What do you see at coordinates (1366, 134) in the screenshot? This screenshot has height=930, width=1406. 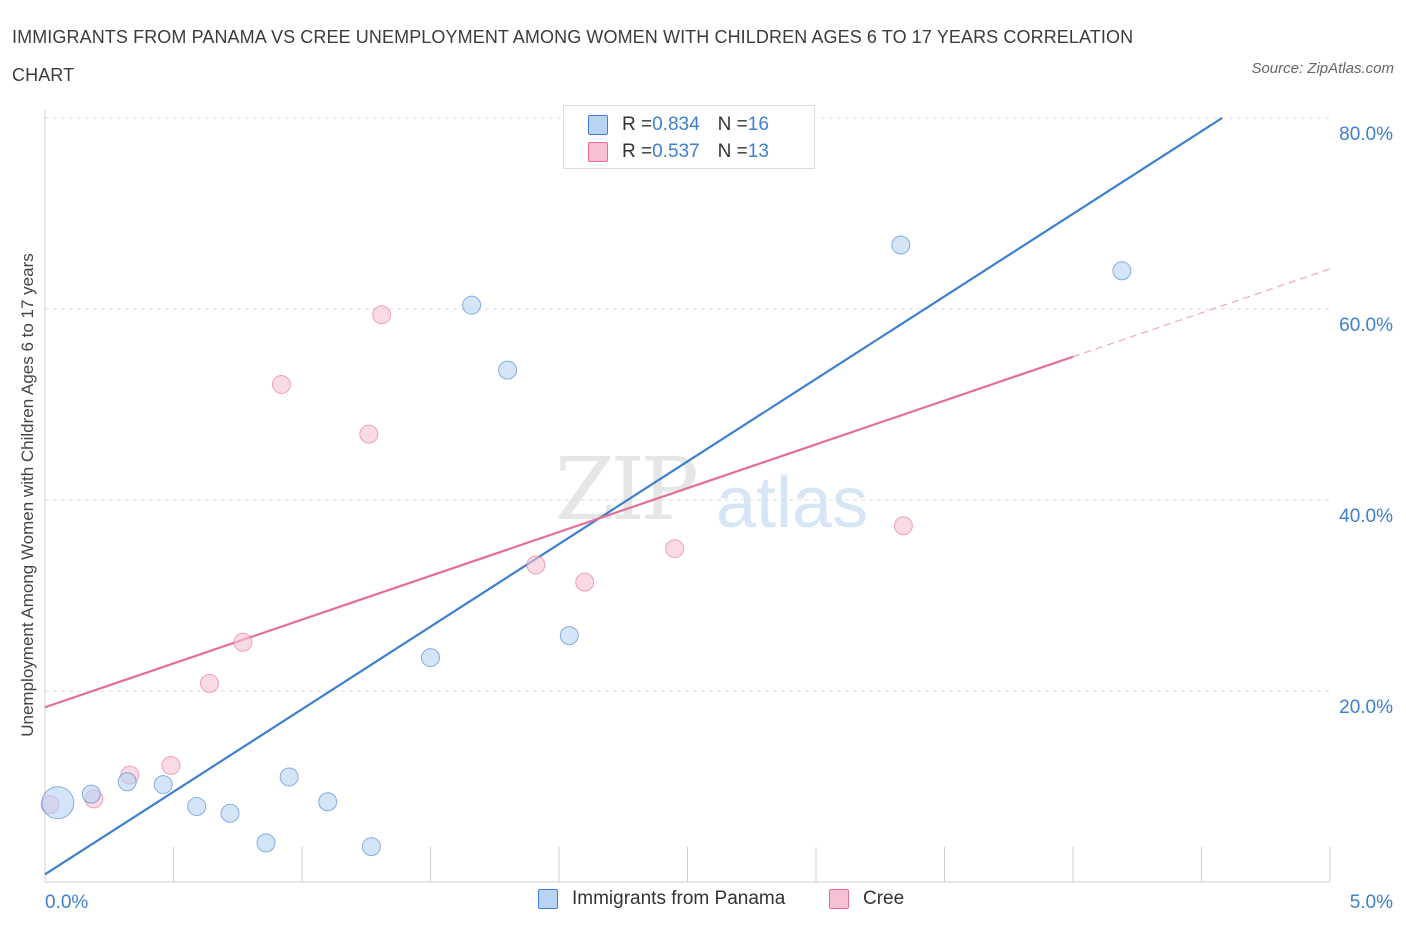 I see `y-tick-label: 80.0%` at bounding box center [1366, 134].